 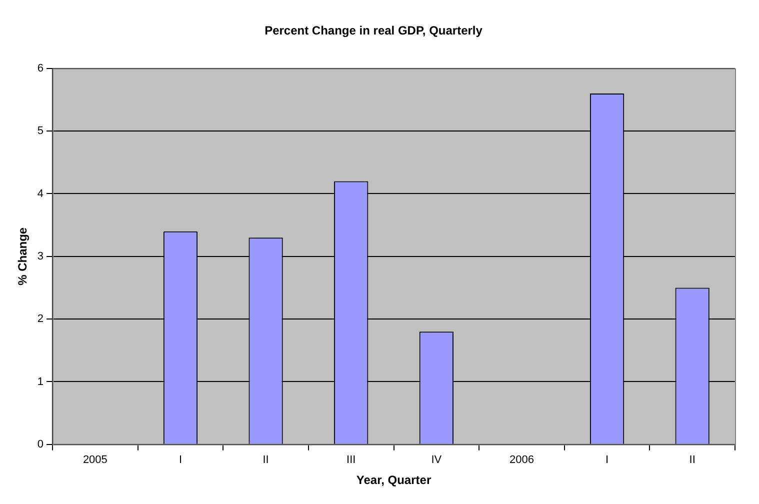 What do you see at coordinates (40, 256) in the screenshot?
I see `y-tick-label: 3` at bounding box center [40, 256].